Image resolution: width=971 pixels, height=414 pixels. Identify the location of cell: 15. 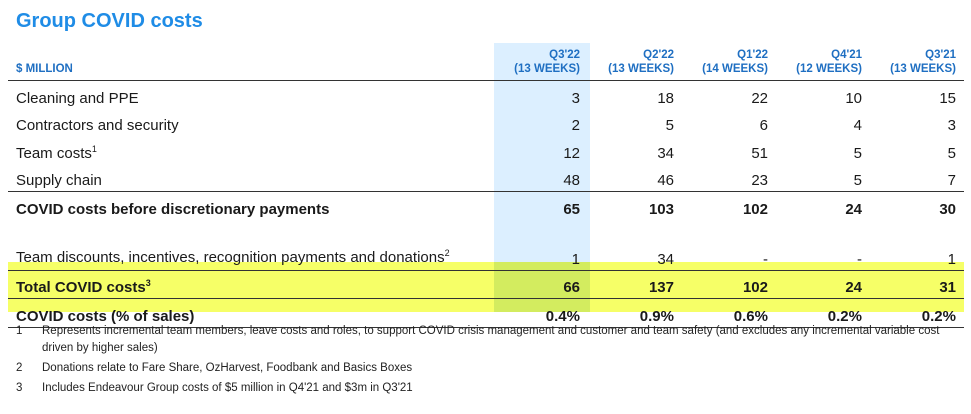
(947, 98).